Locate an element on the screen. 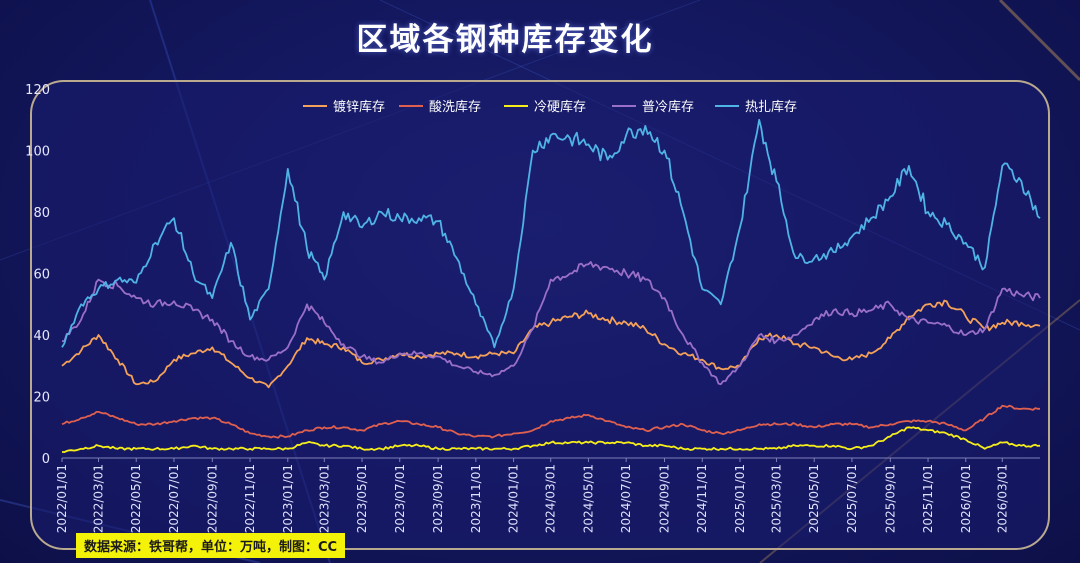 This screenshot has height=563, width=1080. y-tick-label: 0 is located at coordinates (46, 459).